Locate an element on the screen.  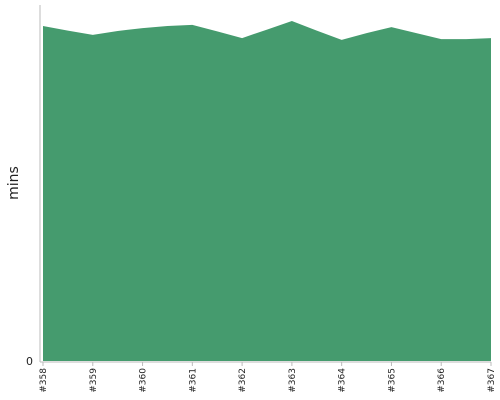
y-axis-label: mins is located at coordinates (14, 183).